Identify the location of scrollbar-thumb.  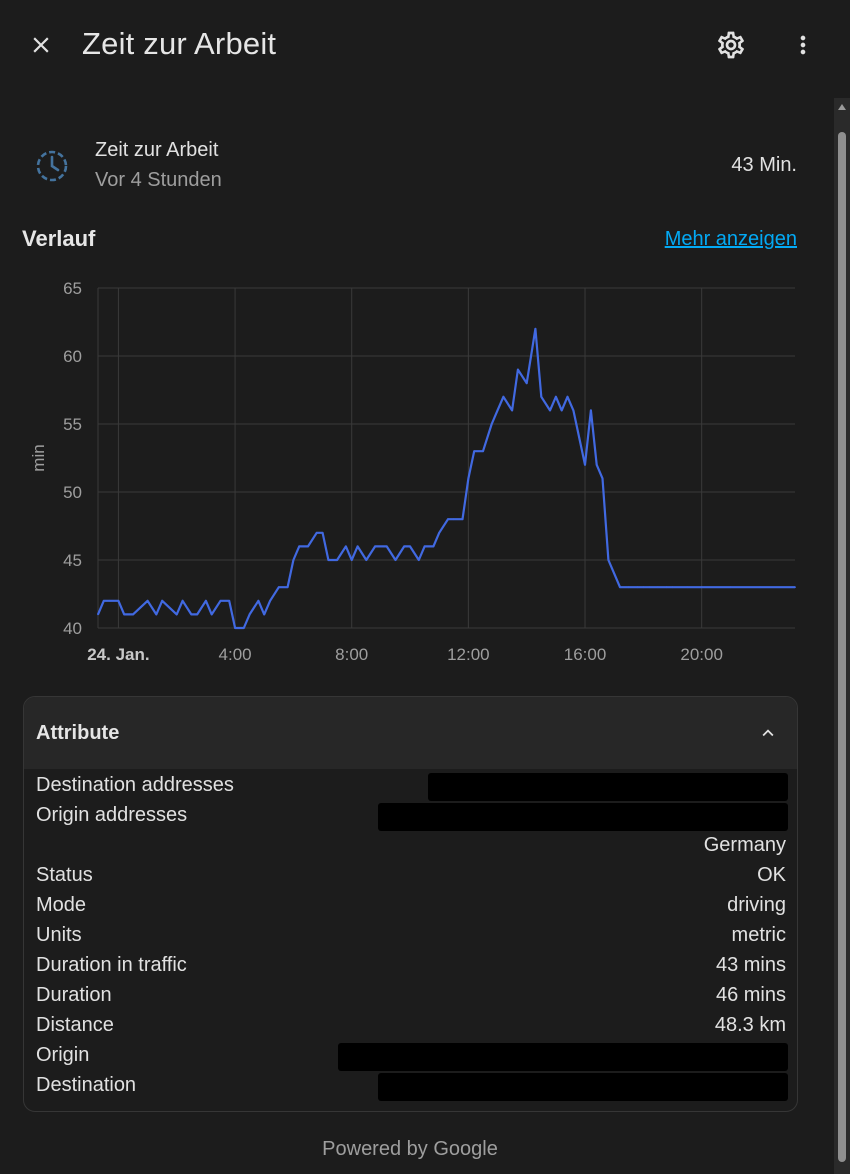
(842, 647).